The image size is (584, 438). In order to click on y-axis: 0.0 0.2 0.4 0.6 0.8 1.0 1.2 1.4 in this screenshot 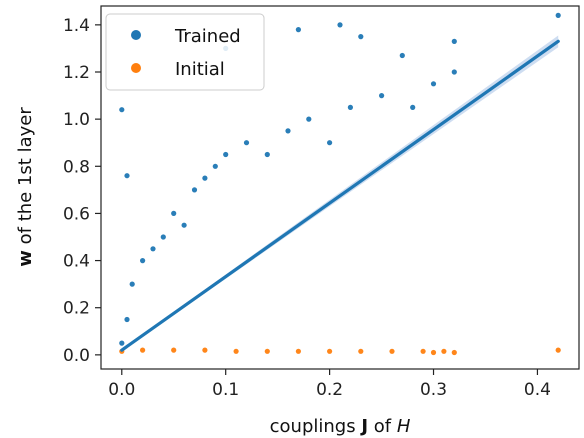, I will do `click(82, 191)`.